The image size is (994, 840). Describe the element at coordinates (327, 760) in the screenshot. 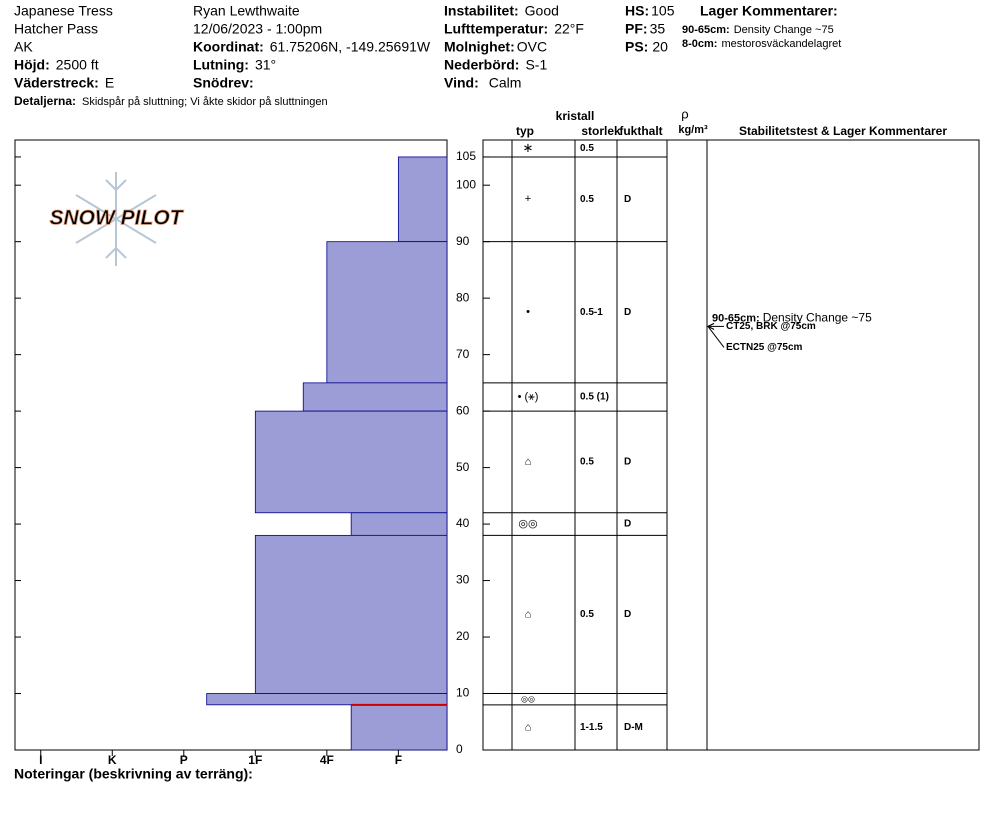

I see `x-tick-label: 4F` at that location.